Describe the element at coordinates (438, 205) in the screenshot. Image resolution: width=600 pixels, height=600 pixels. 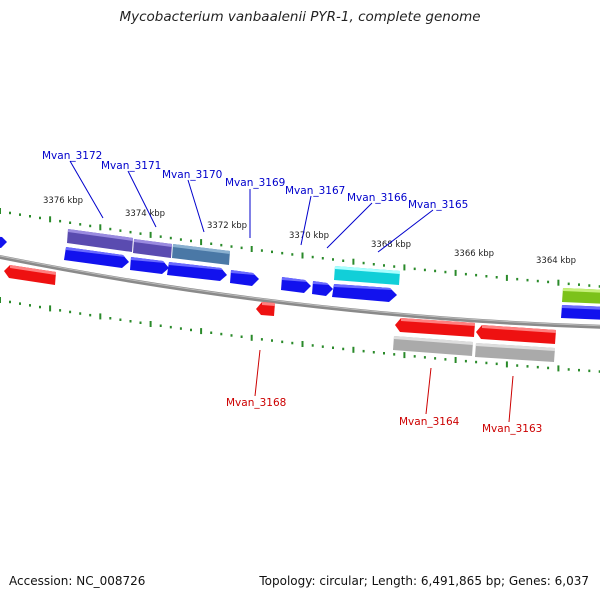
I see `gene-label-mvan-3165: Mvan_3165` at that location.